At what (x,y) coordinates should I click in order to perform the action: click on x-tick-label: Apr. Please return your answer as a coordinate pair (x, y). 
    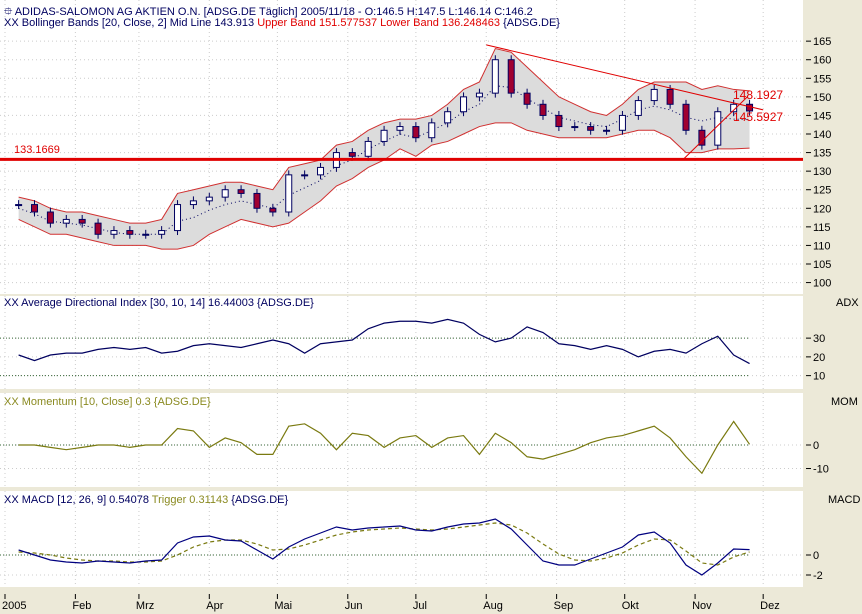
    Looking at the image, I should click on (214, 606).